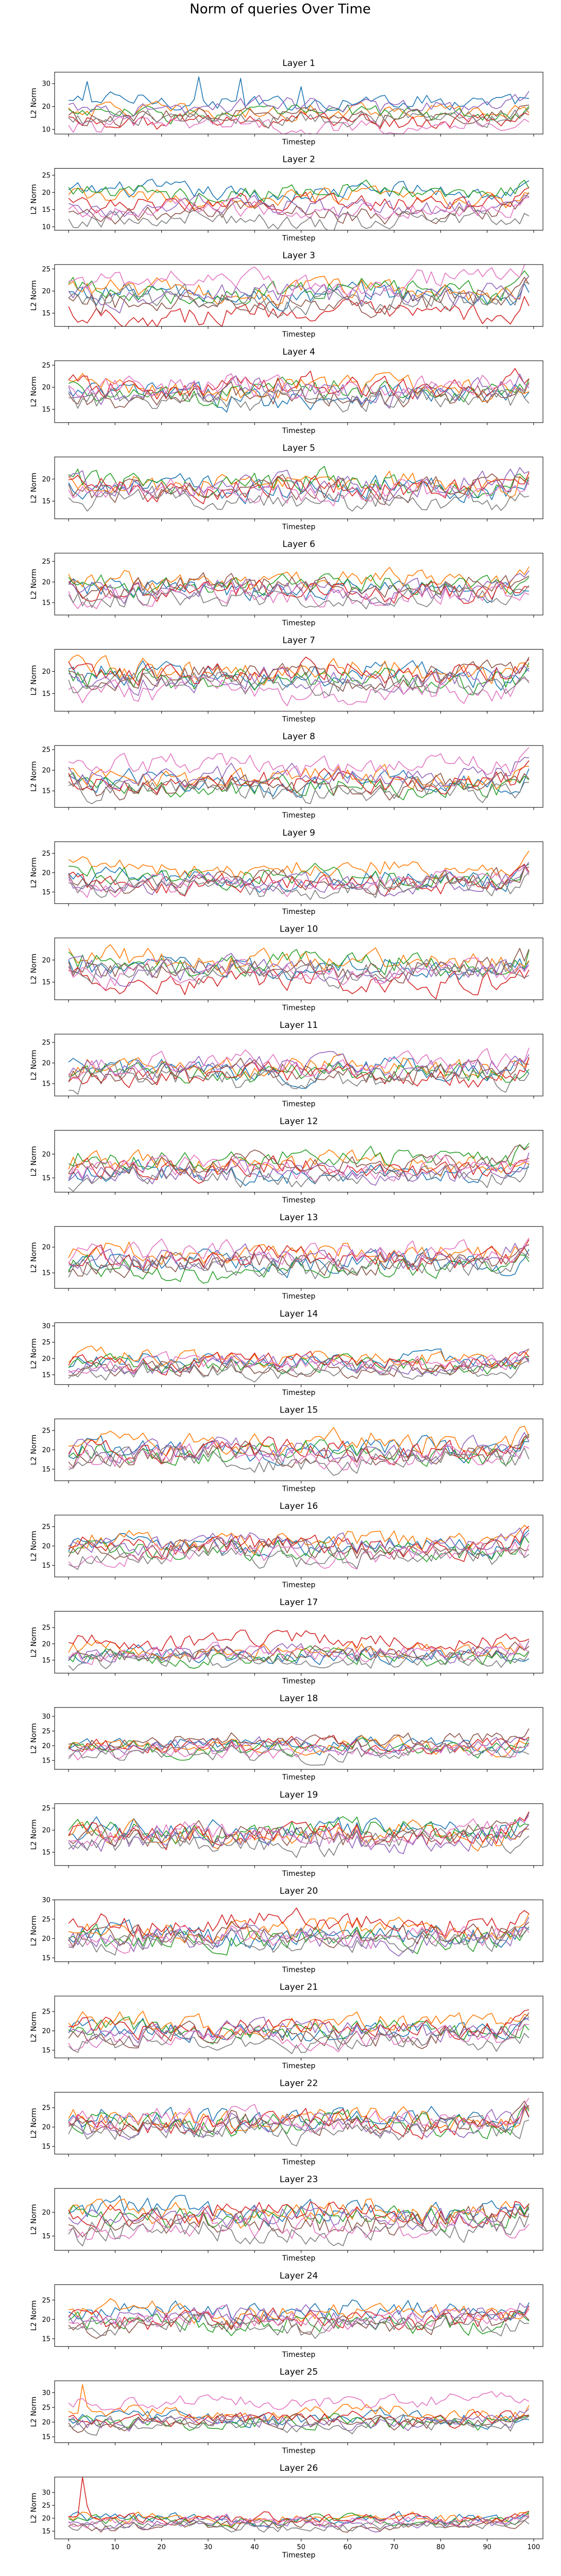 The height and width of the screenshot is (2576, 561). I want to click on panel-6: Layer 6 15 20 25 Timestep L2 Norm, so click(286, 583).